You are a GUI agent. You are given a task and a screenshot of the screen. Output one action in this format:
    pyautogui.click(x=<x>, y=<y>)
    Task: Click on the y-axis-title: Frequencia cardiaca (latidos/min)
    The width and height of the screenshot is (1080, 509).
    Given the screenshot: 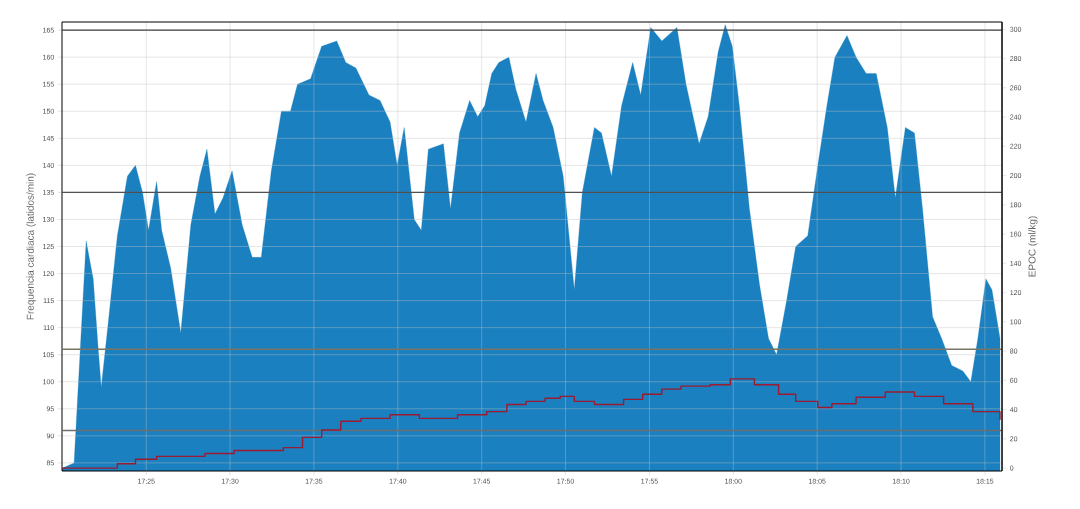 What is the action you would take?
    pyautogui.click(x=31, y=246)
    